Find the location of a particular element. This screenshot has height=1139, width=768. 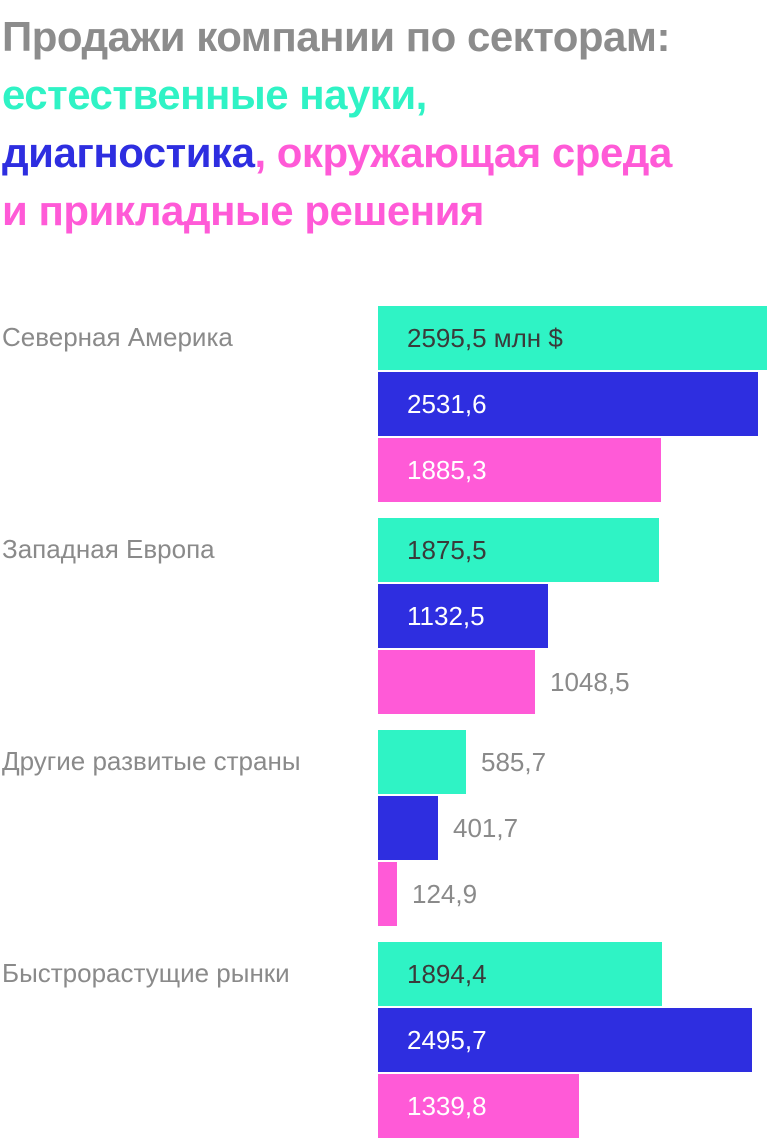

title-life-sciences: естественные науки, is located at coordinates (214, 94).